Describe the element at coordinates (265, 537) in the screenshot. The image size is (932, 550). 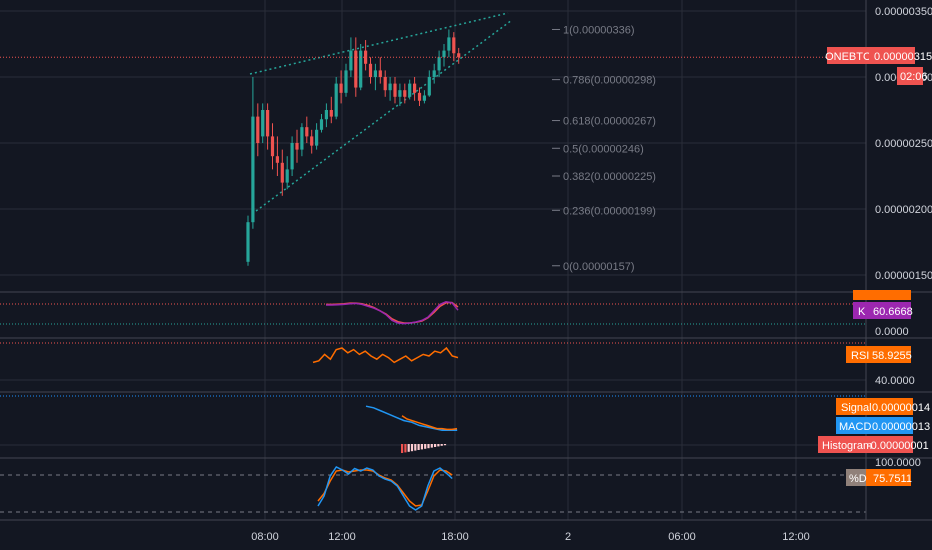
I see `time-tick-label: 08:00` at that location.